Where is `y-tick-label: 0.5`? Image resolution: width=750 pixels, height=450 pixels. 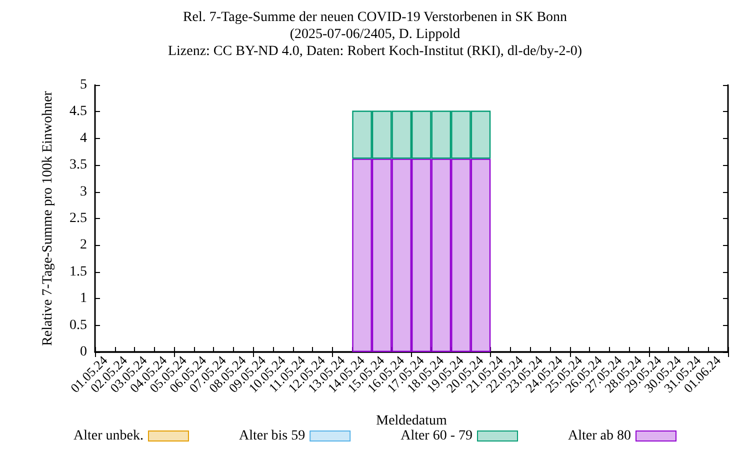 y-tick-label: 0.5 is located at coordinates (78, 325).